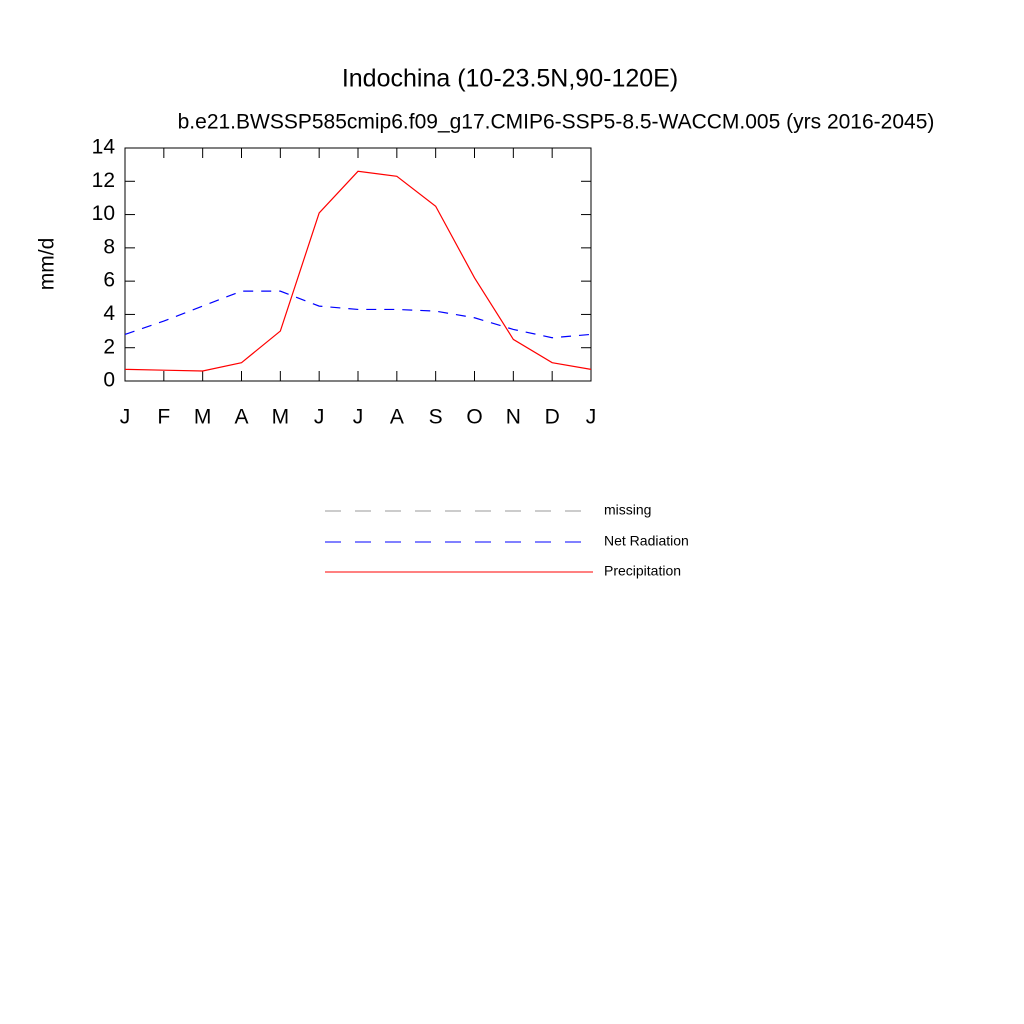 The width and height of the screenshot is (1024, 1024). I want to click on legend-label: missing, so click(627, 510).